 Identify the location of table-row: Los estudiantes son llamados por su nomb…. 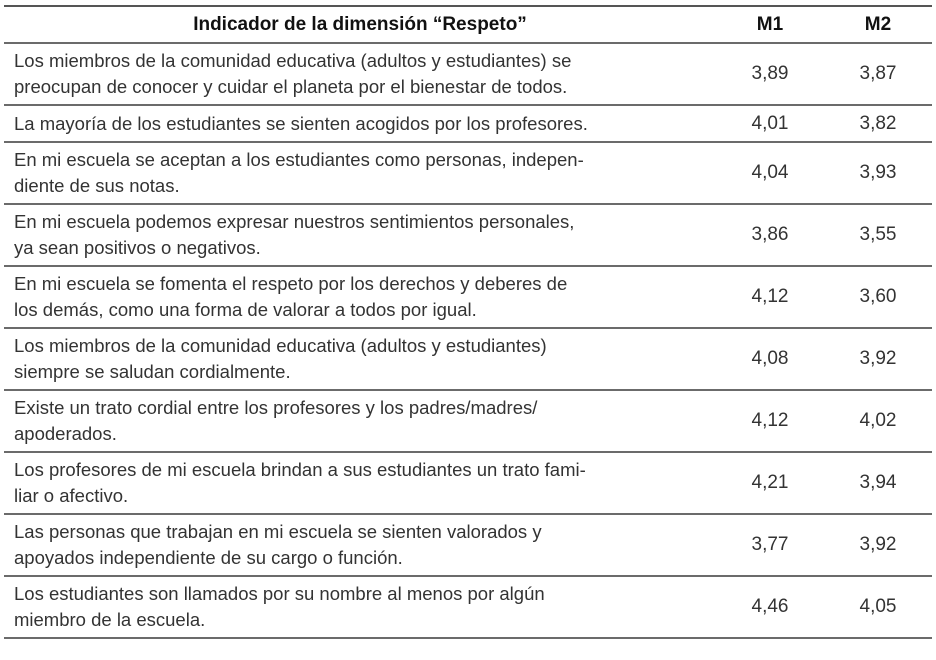
(468, 607).